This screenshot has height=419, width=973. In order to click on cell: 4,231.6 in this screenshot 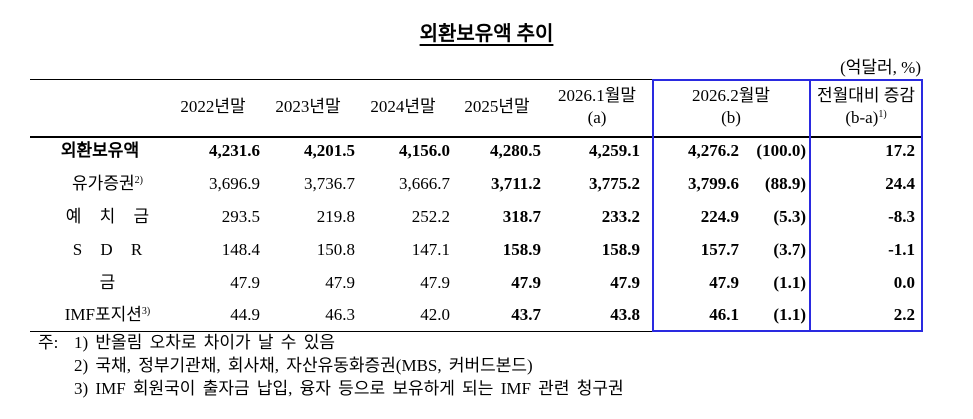, I will do `click(234, 151)`.